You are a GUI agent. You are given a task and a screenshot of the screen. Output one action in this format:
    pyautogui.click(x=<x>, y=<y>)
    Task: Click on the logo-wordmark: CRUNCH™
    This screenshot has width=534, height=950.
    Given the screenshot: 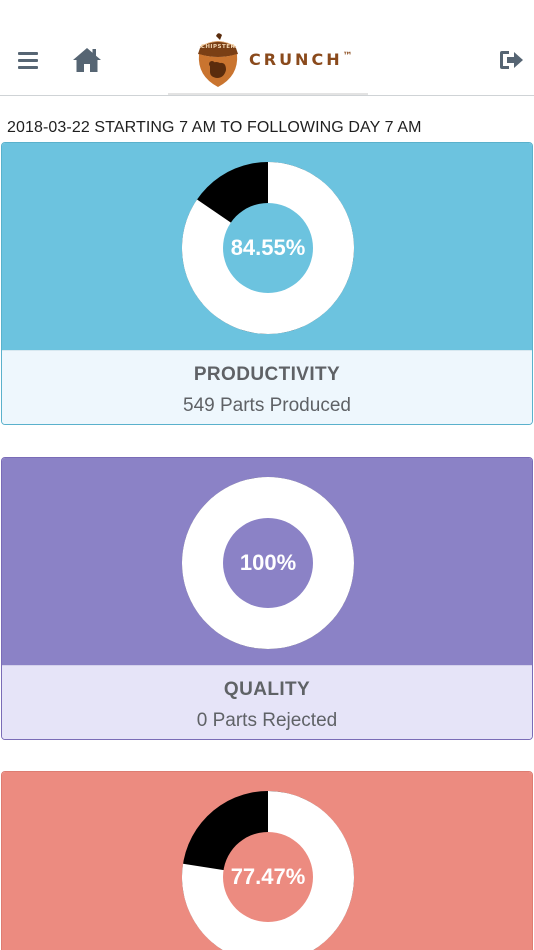 What is the action you would take?
    pyautogui.click(x=301, y=59)
    